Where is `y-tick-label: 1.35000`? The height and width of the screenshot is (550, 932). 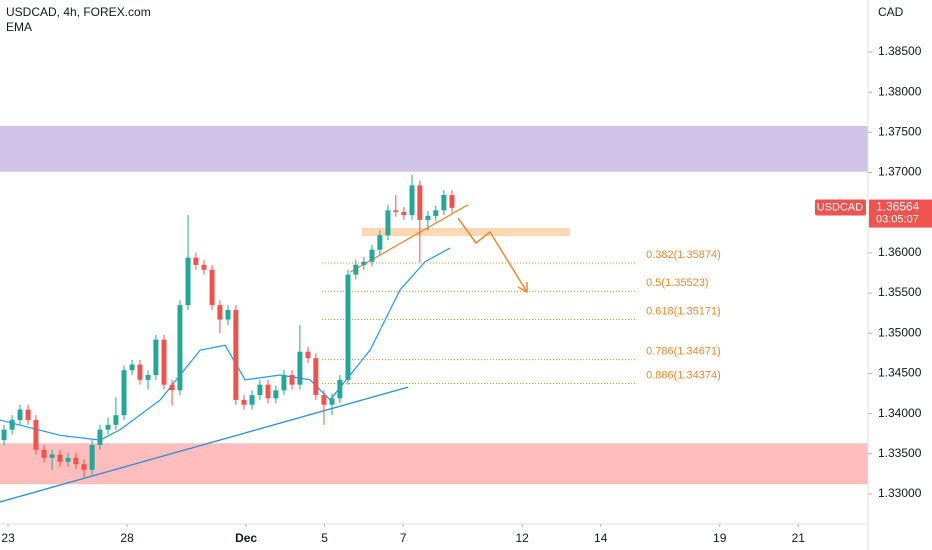 y-tick-label: 1.35000 is located at coordinates (900, 332).